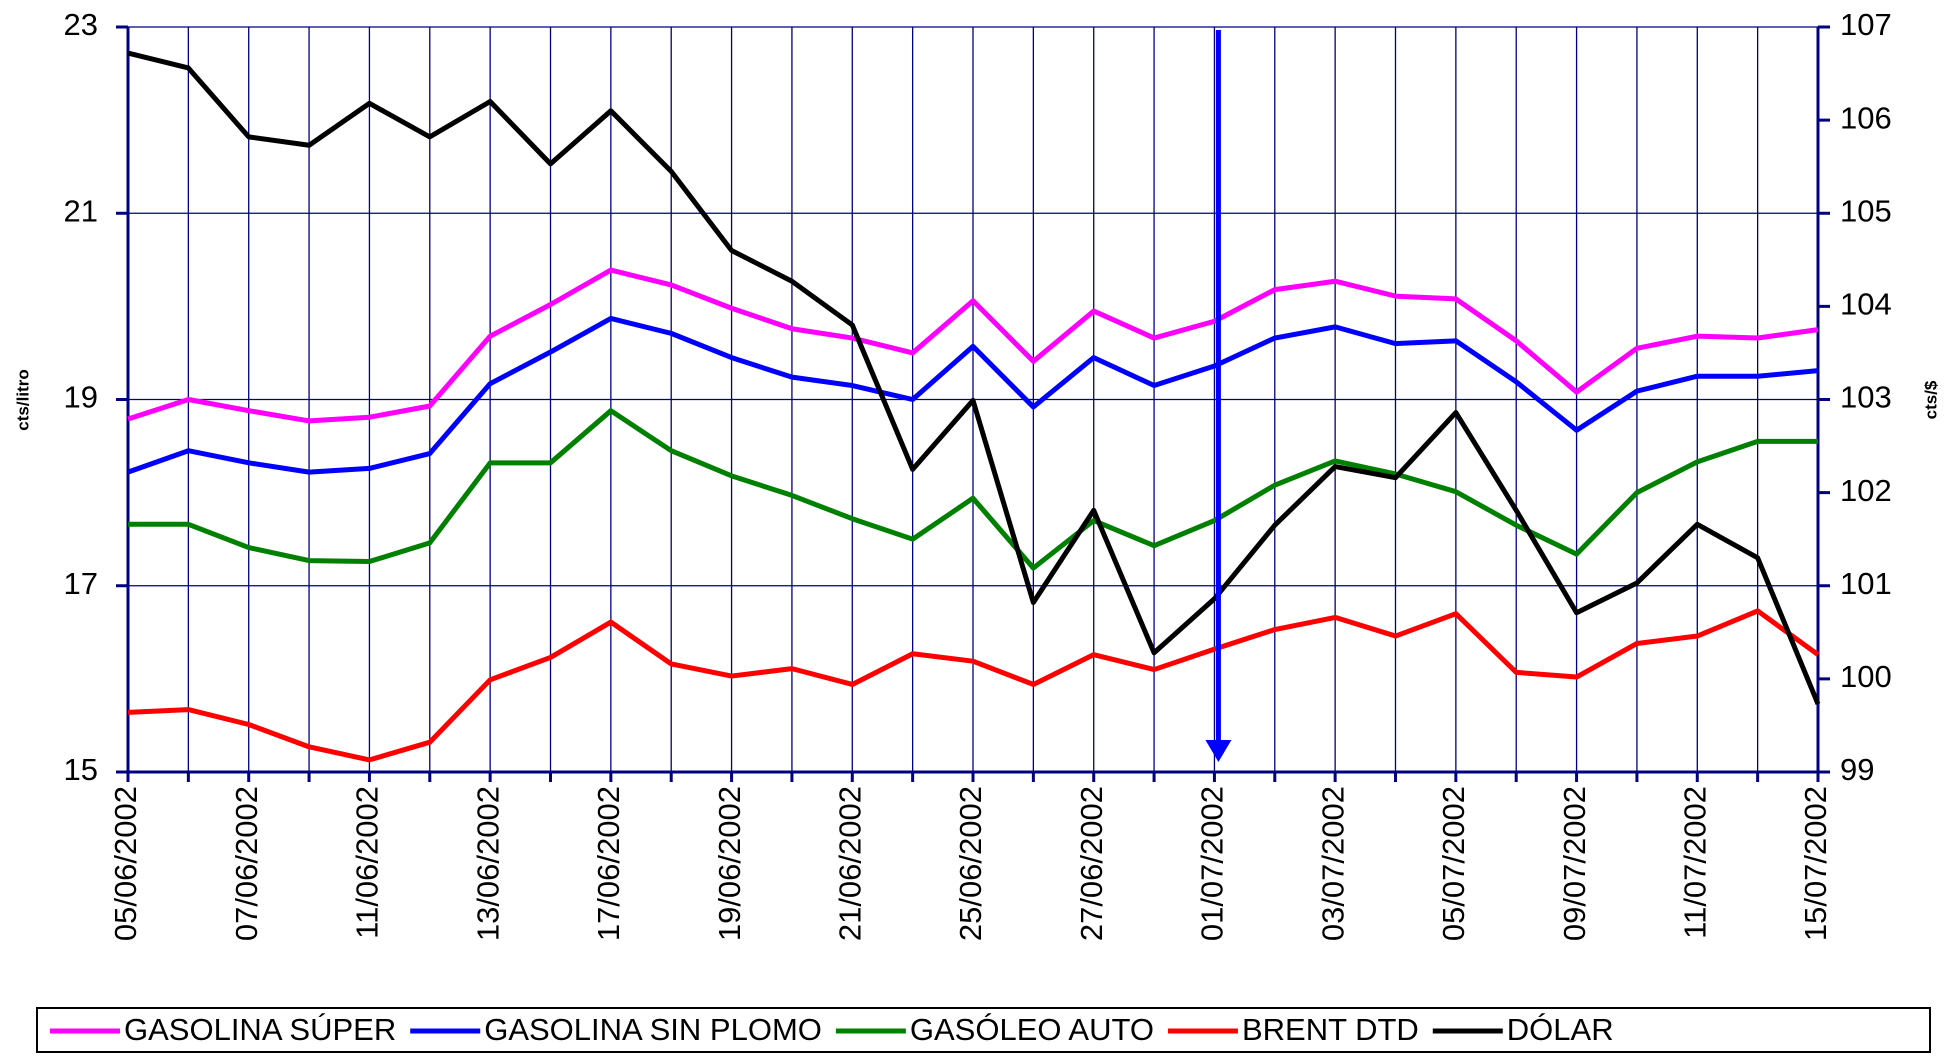 The image size is (1952, 1058). I want to click on legend-box, so click(983, 1030).